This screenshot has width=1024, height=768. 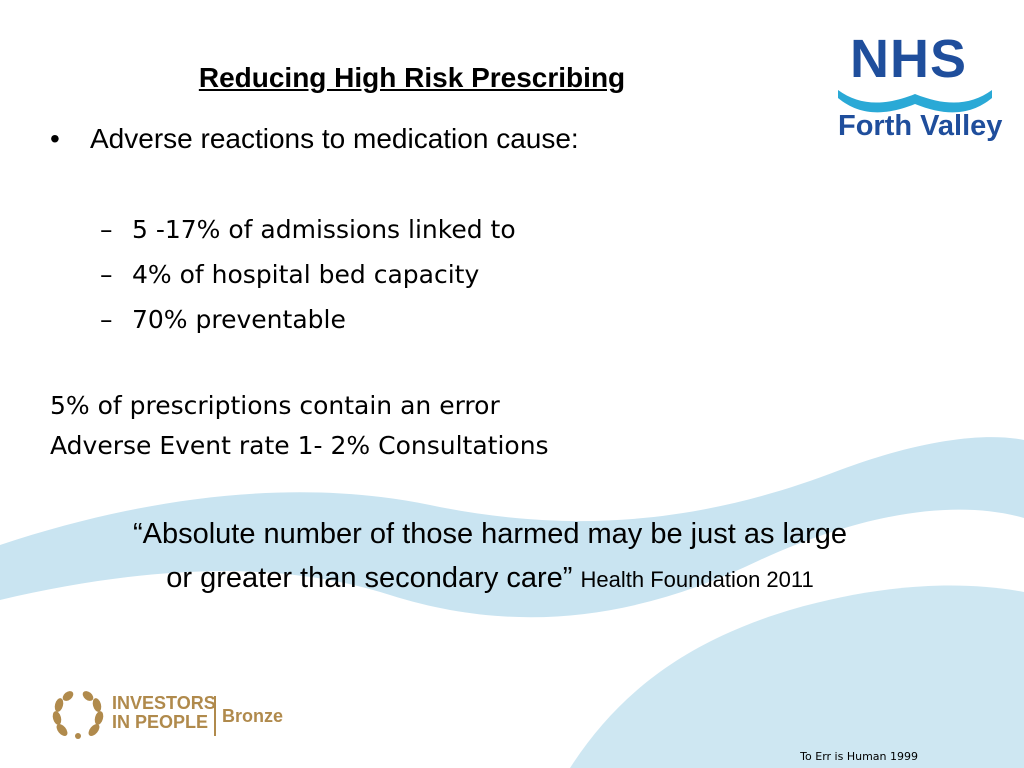 I want to click on sub-bullet-text: 5 -17% of admissions linked to, so click(x=324, y=229).